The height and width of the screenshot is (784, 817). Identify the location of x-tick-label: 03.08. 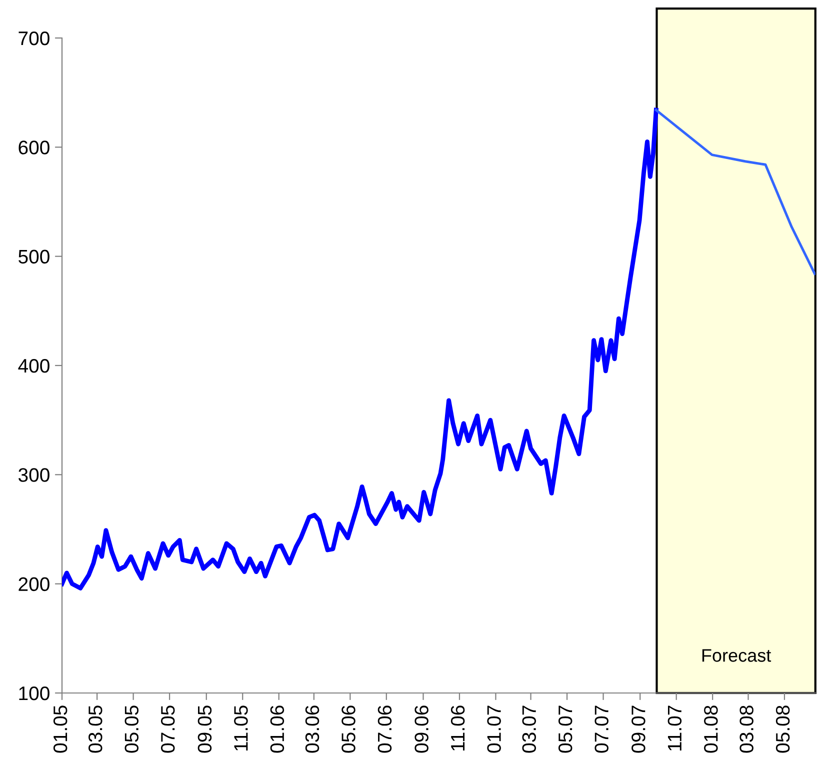
(747, 729).